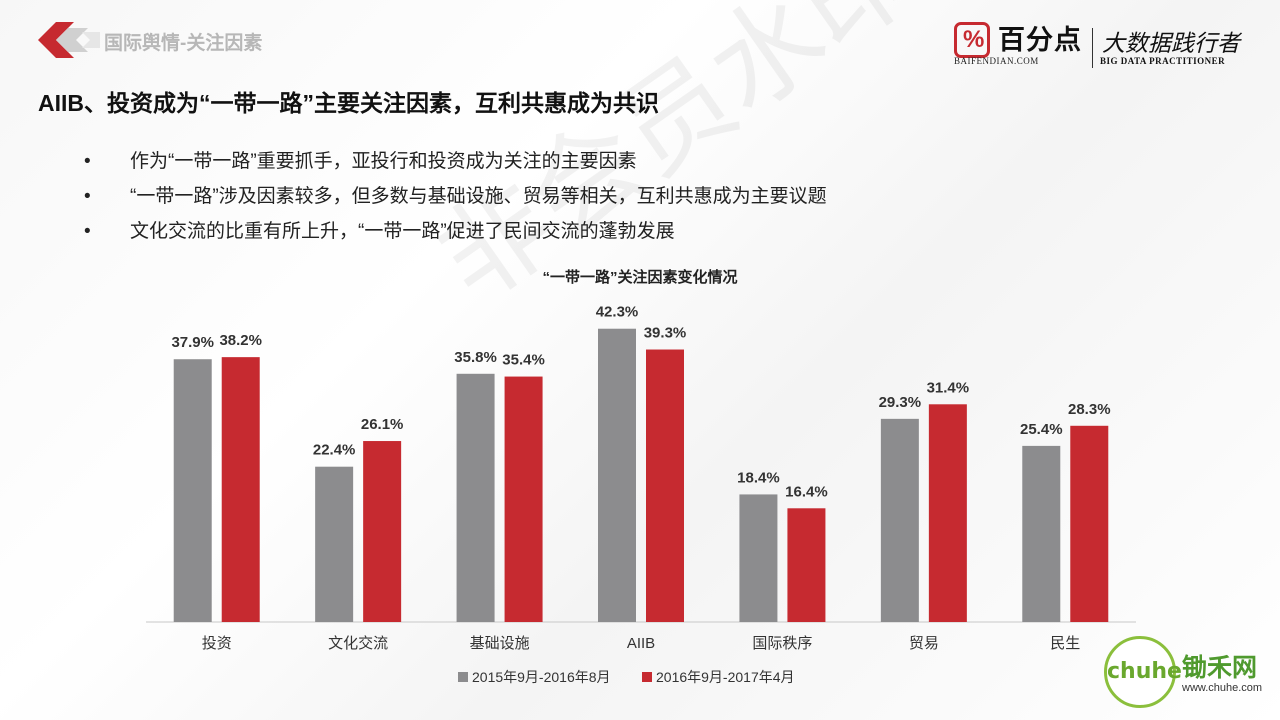  What do you see at coordinates (192, 342) in the screenshot?
I see `data-label: 37.9%` at bounding box center [192, 342].